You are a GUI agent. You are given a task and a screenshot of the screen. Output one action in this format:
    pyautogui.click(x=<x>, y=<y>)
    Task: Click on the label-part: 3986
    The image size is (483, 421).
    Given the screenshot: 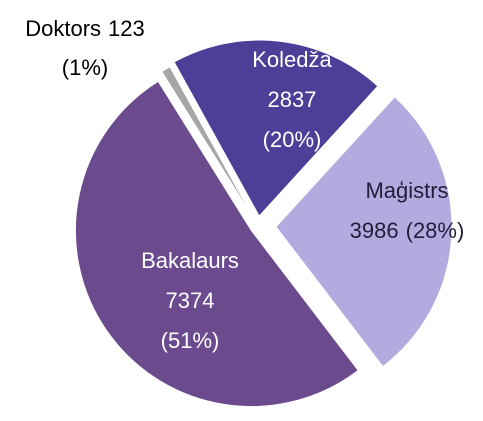 What is the action you would take?
    pyautogui.click(x=374, y=230)
    